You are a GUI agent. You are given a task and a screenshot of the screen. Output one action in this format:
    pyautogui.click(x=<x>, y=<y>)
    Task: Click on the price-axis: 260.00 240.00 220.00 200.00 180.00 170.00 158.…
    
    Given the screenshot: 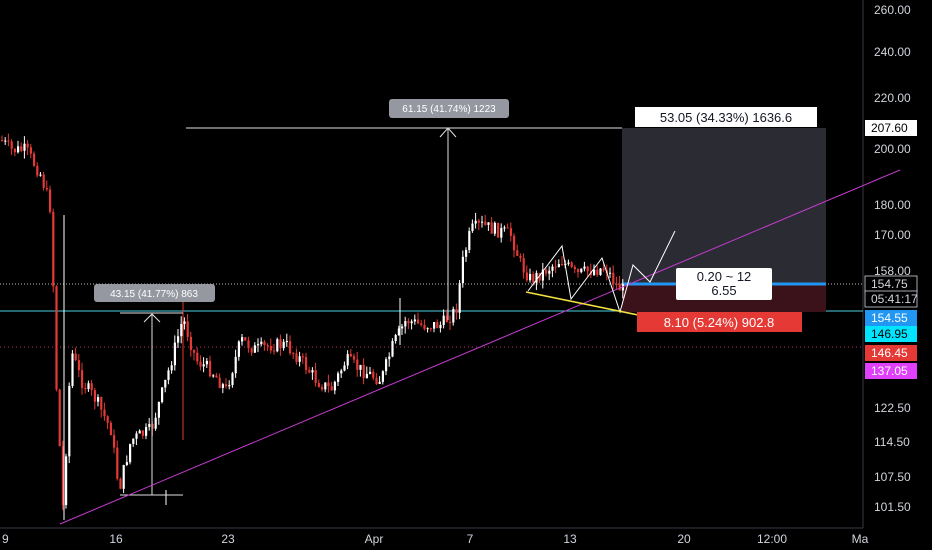 What is the action you would take?
    pyautogui.click(x=892, y=258)
    